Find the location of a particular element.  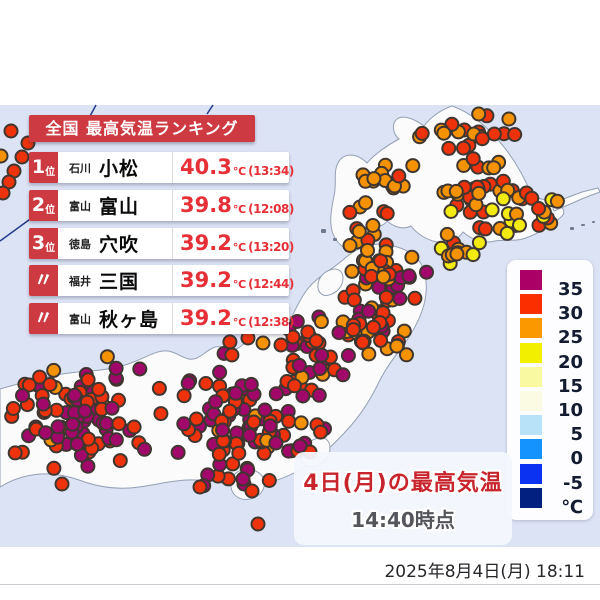

ranking-row: 〃 富山 秋ヶ島 39.2 ℃ (12:38) is located at coordinates (161, 318).